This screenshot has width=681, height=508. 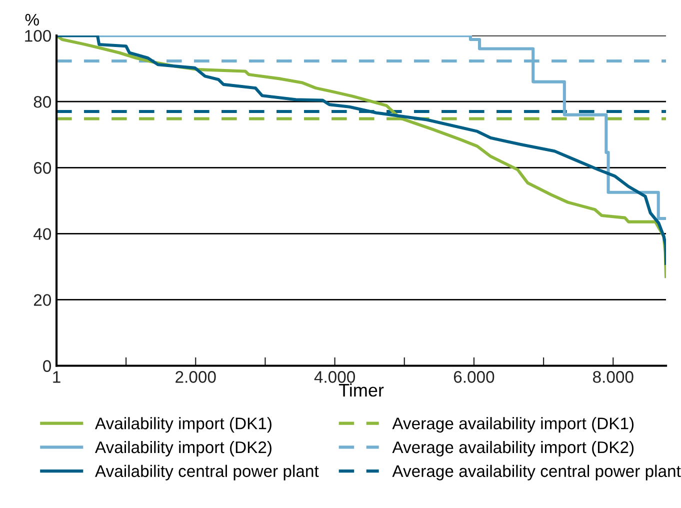 I want to click on y-tick-label: 20, so click(x=43, y=300).